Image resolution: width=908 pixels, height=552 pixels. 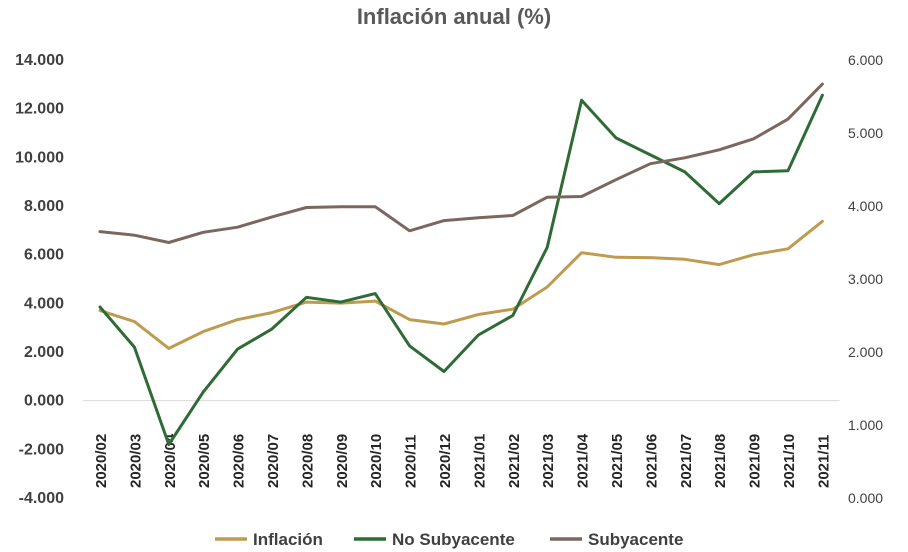 I want to click on x-tick-label: 2020/04, so click(x=170, y=460).